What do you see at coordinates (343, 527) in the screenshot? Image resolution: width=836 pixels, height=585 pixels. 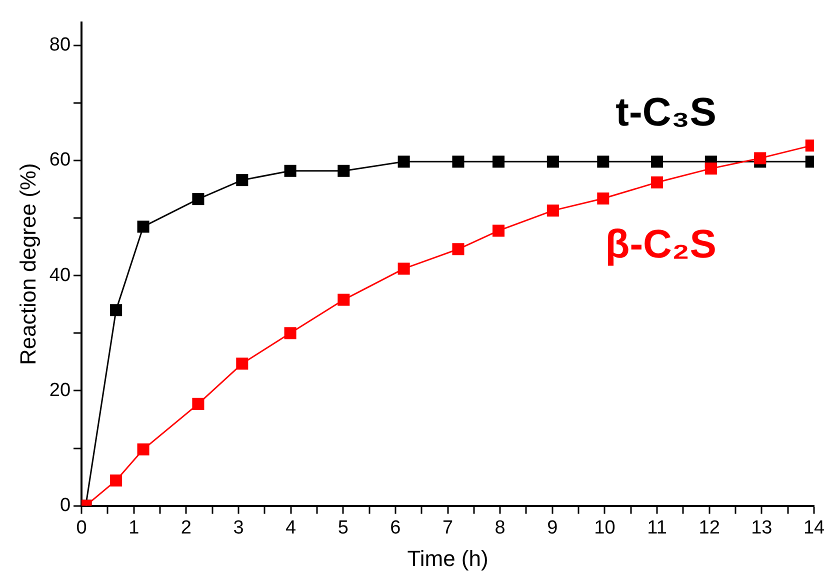 I see `x-tick-label: 5` at bounding box center [343, 527].